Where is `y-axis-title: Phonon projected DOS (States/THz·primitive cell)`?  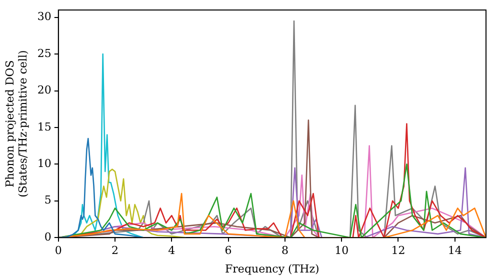 y-axis-title: Phonon projected DOS (States/THz·primitive cell) is located at coordinates (16, 124).